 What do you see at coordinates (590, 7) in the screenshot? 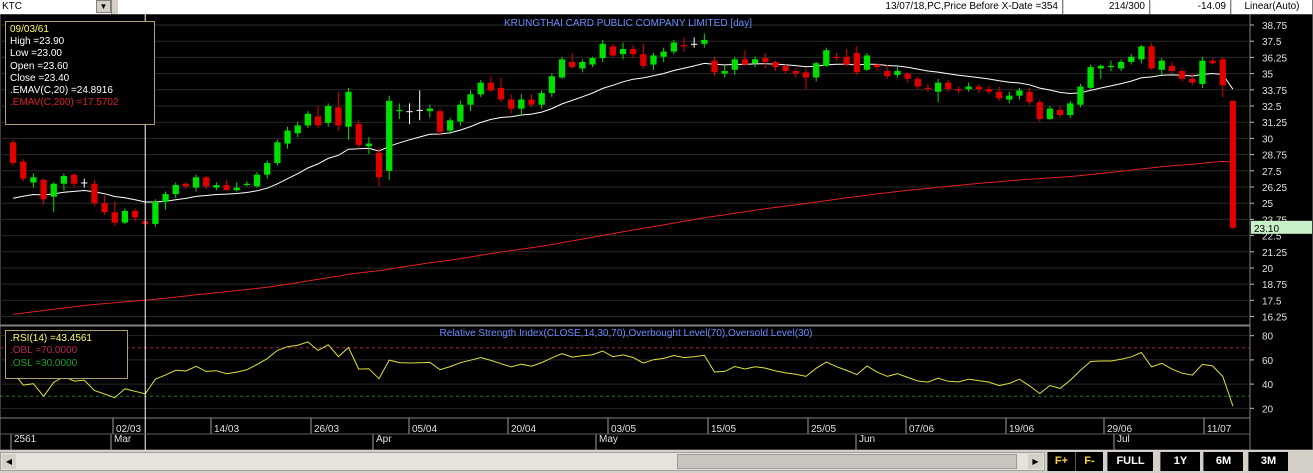
I see `quote-info: 13/07/18,PC,Price Before X-Date =354` at bounding box center [590, 7].